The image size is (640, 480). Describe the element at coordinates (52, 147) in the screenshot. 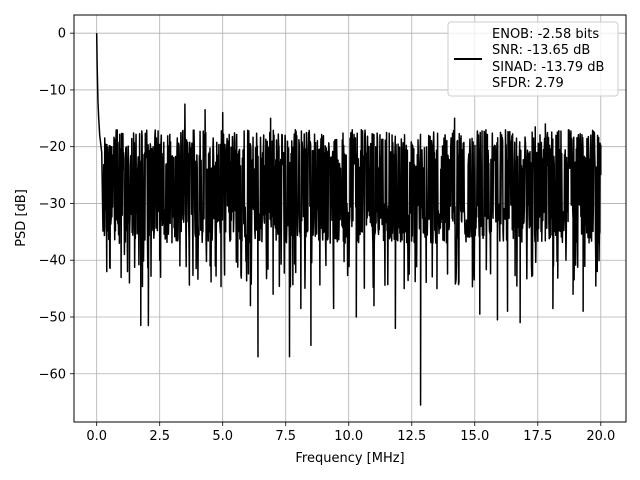

I see `y-tick-label: −20` at that location.